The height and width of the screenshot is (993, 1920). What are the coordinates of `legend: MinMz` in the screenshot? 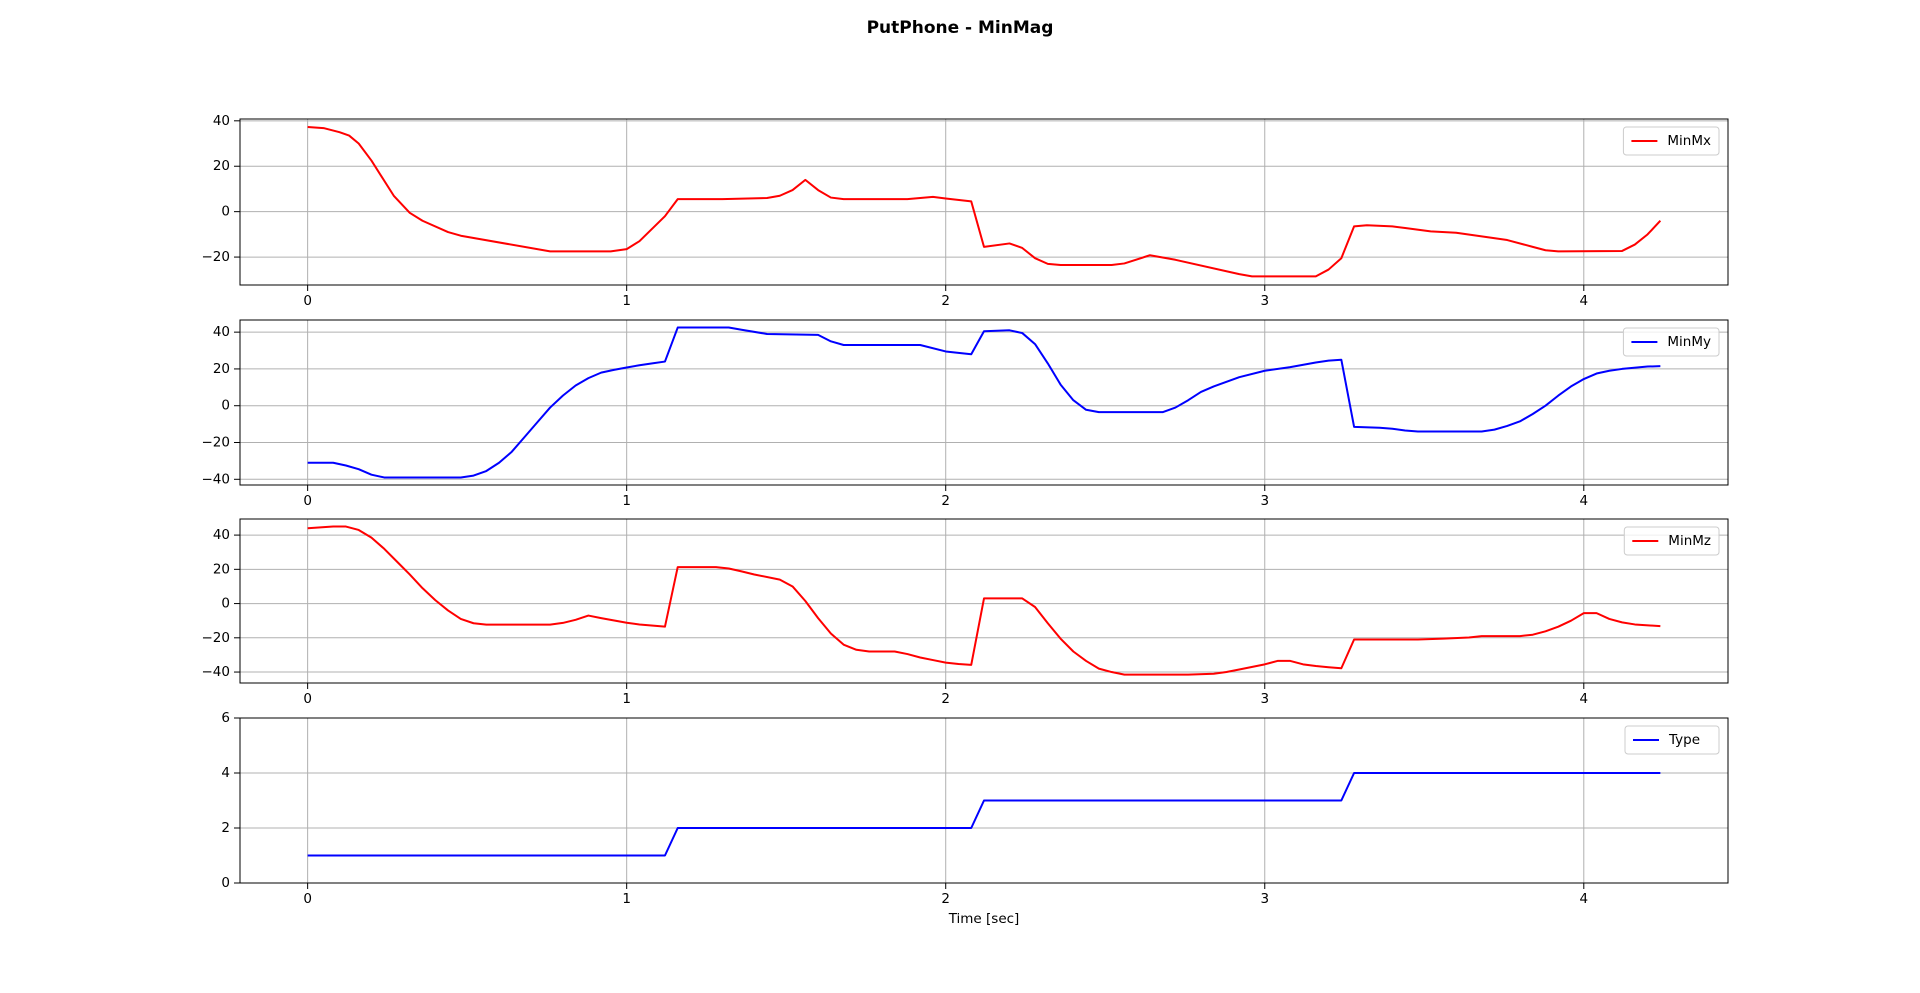 It's located at (1671, 541).